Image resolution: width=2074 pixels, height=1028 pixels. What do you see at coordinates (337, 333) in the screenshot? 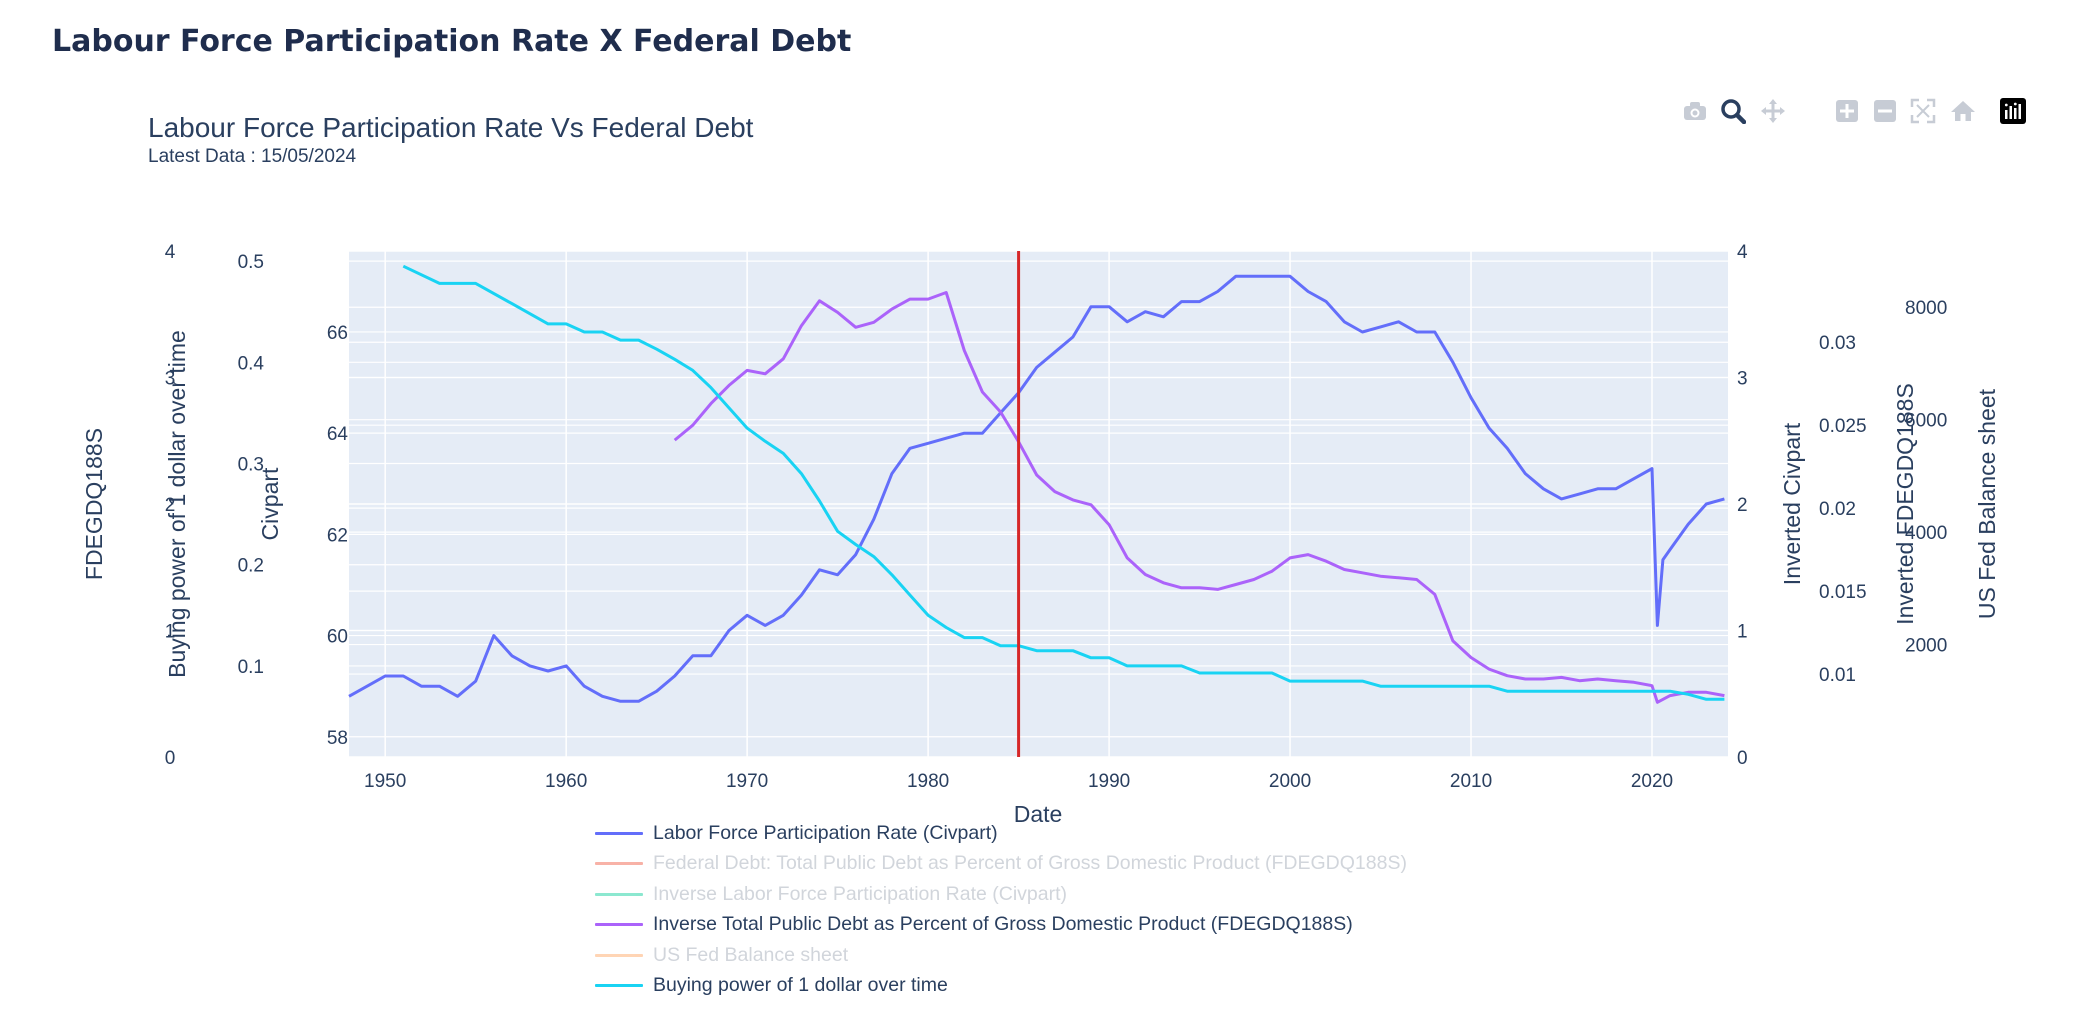
I see `y-tick-label-y_civpart: 66` at bounding box center [337, 333].